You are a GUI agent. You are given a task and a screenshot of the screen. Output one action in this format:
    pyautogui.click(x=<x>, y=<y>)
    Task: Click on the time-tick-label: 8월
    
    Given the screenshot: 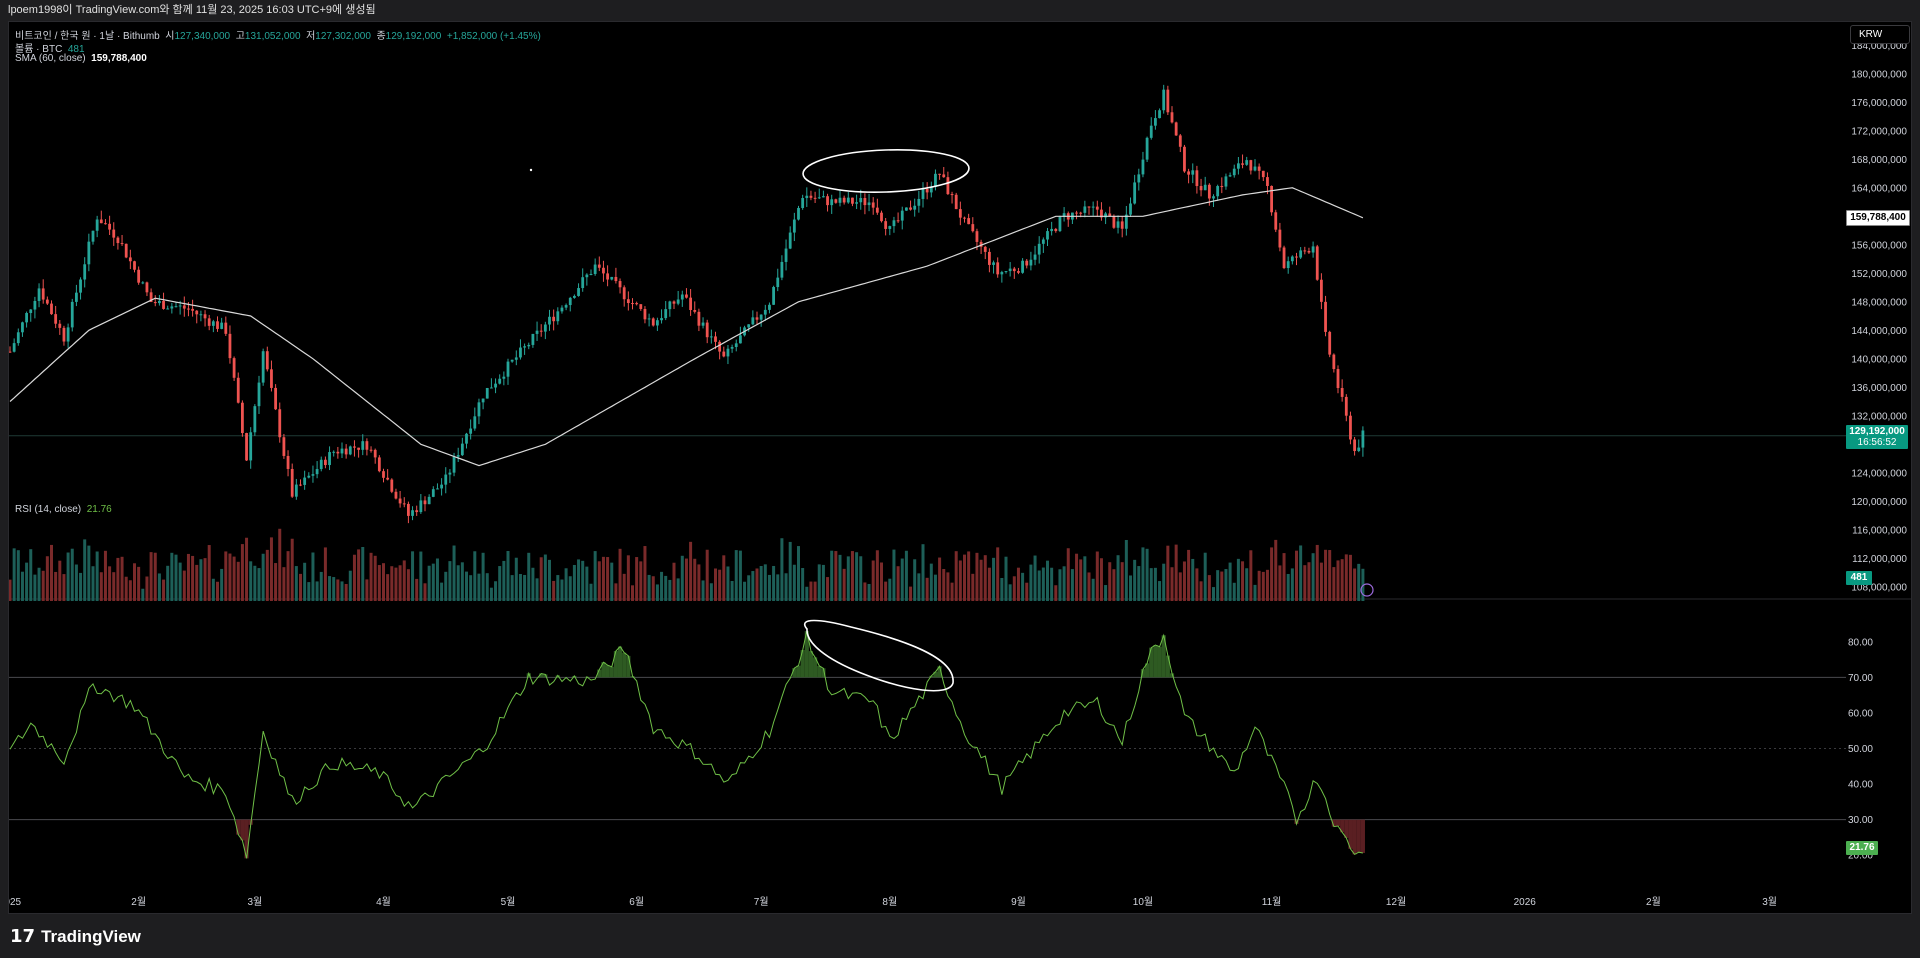 What is the action you would take?
    pyautogui.click(x=889, y=902)
    